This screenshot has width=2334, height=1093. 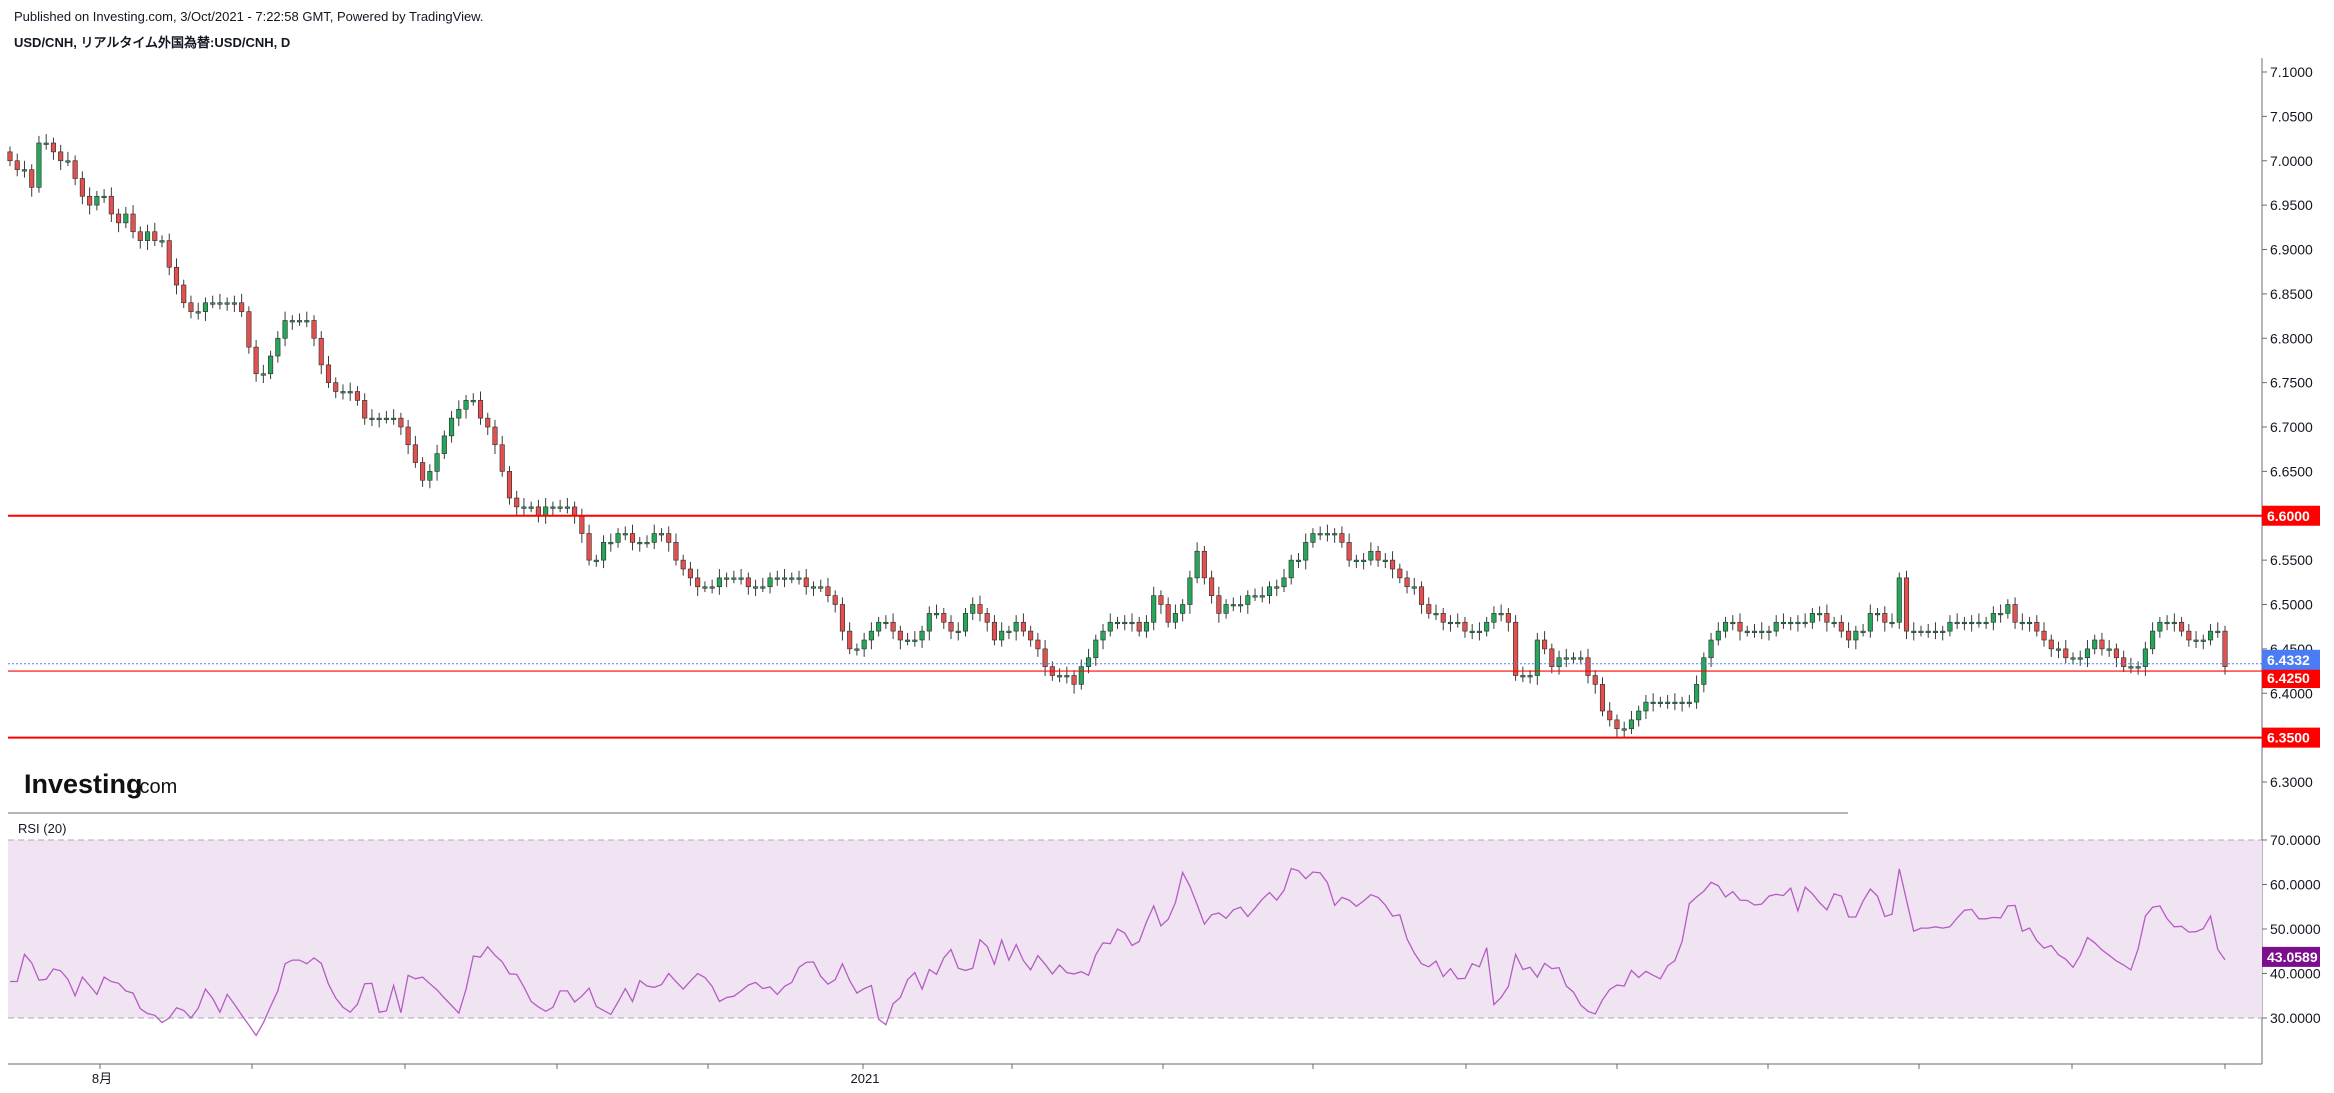 I want to click on rsi-tick-label: 30.0000, so click(x=2295, y=1018).